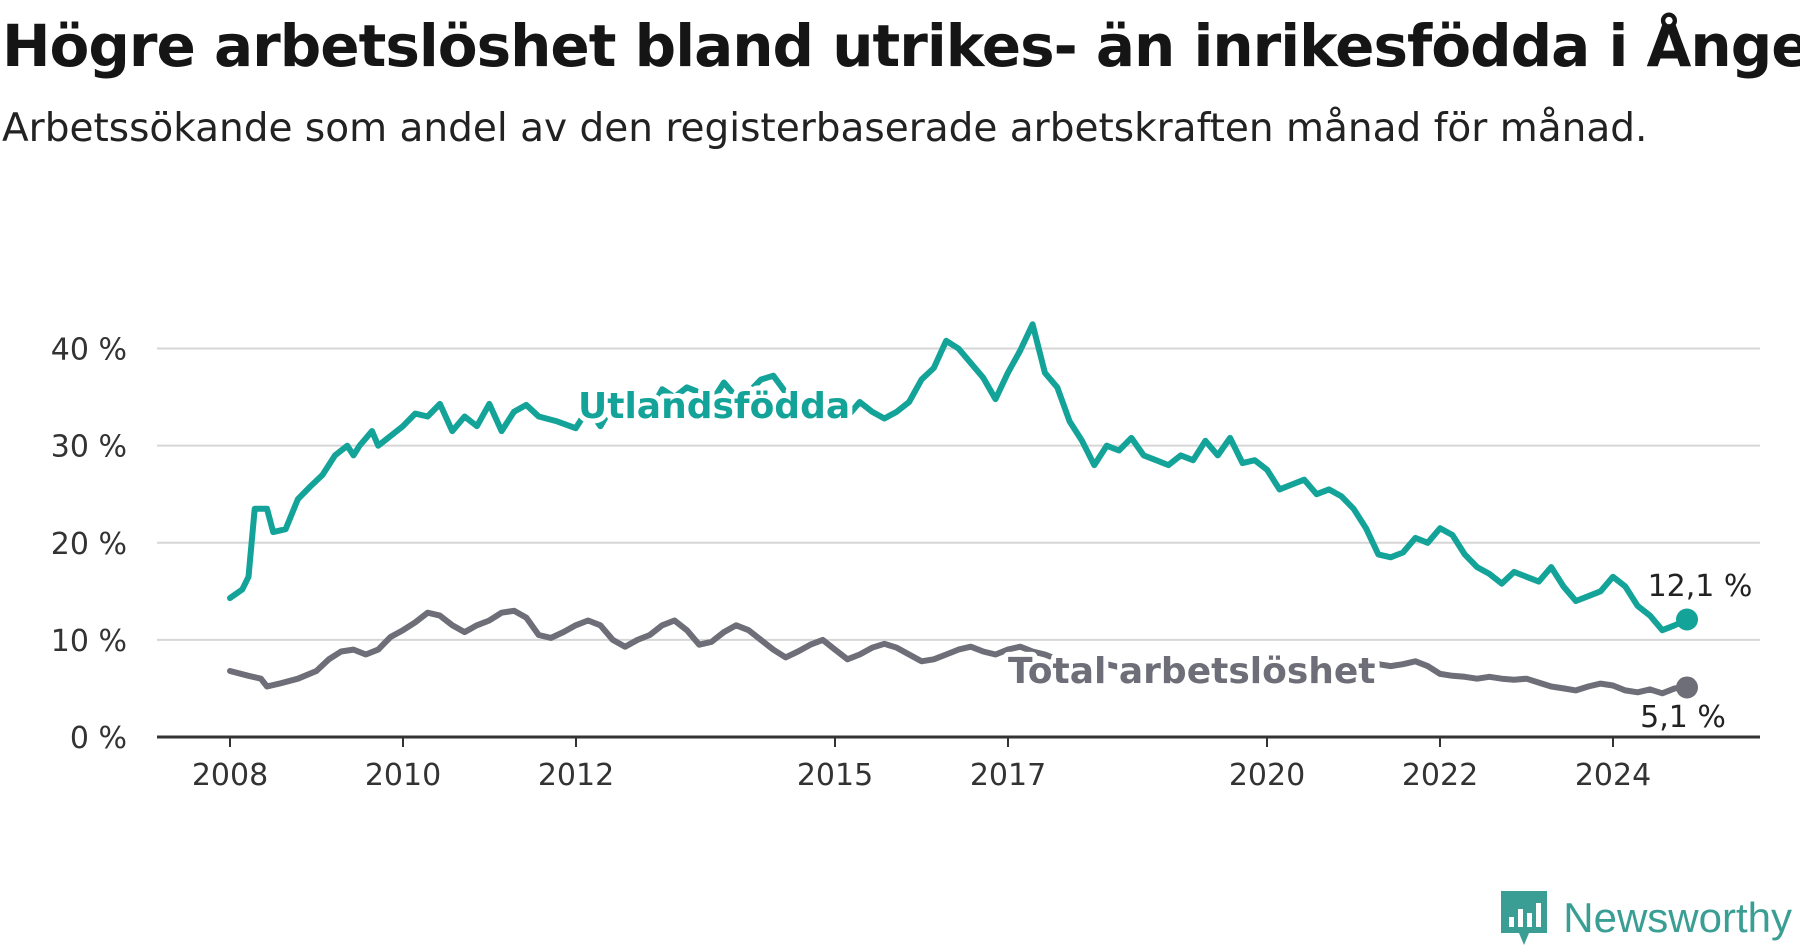 Image resolution: width=1800 pixels, height=948 pixels. What do you see at coordinates (576, 775) in the screenshot?
I see `x-tick-label: 2012` at bounding box center [576, 775].